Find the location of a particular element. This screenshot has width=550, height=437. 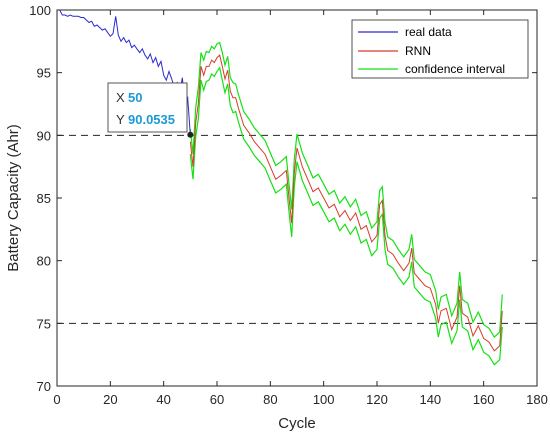

y-tick-label: 95 is located at coordinates (44, 73).